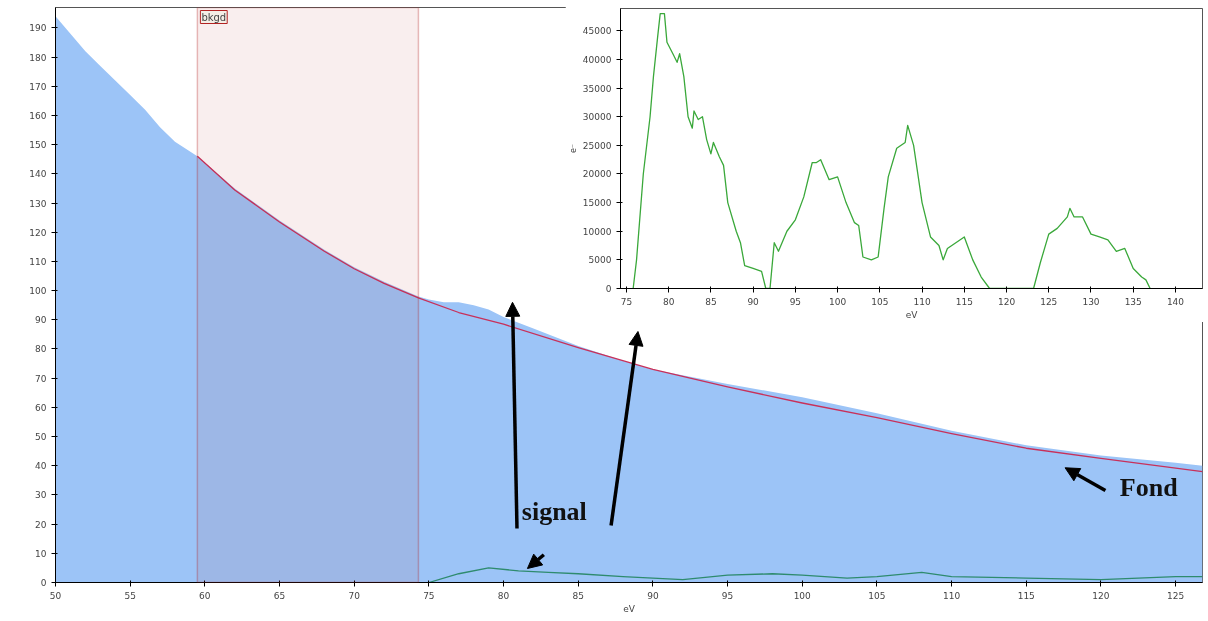 This screenshot has width=1208, height=621. I want to click on y-tick-label: 130, so click(38, 203).